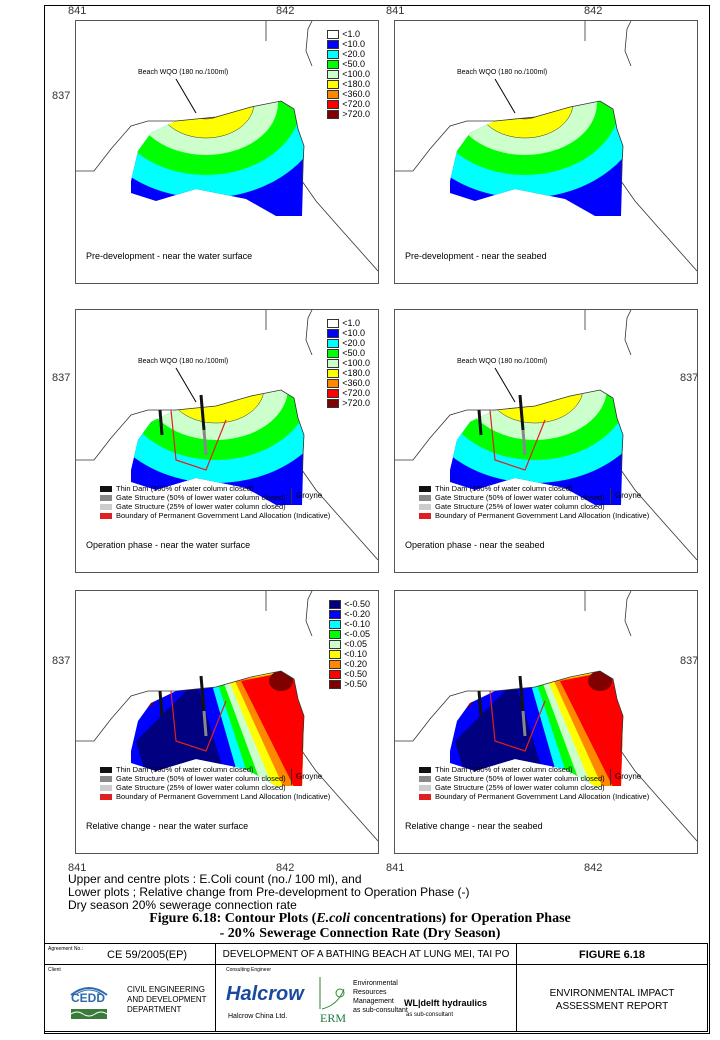 Image resolution: width=720 pixels, height=1040 pixels. Describe the element at coordinates (612, 1006) in the screenshot. I see `report-line: ASSESSMENT REPORT` at that location.